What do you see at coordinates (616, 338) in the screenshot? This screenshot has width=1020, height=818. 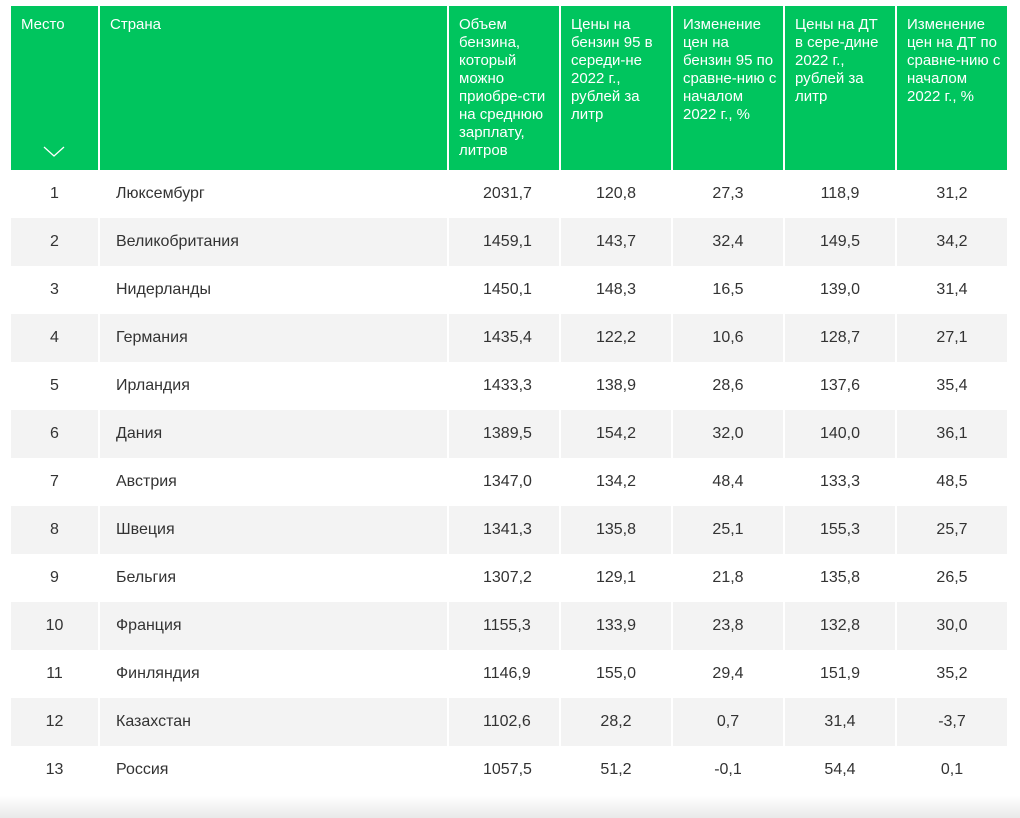 I see `cell-price95: 122,2` at bounding box center [616, 338].